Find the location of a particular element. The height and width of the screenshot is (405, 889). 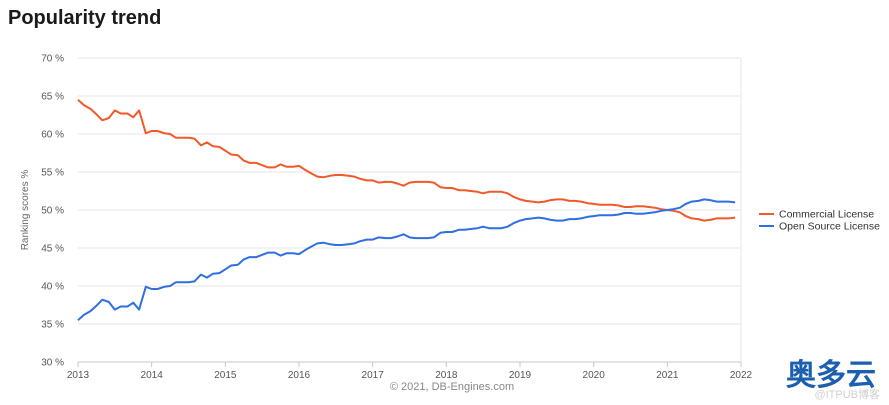

y-tick-label: 35 % is located at coordinates (52, 325).